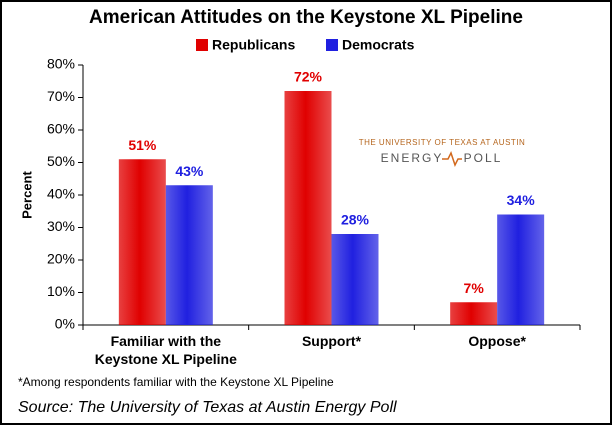  Describe the element at coordinates (497, 341) in the screenshot. I see `x-tick-label: Oppose*` at that location.